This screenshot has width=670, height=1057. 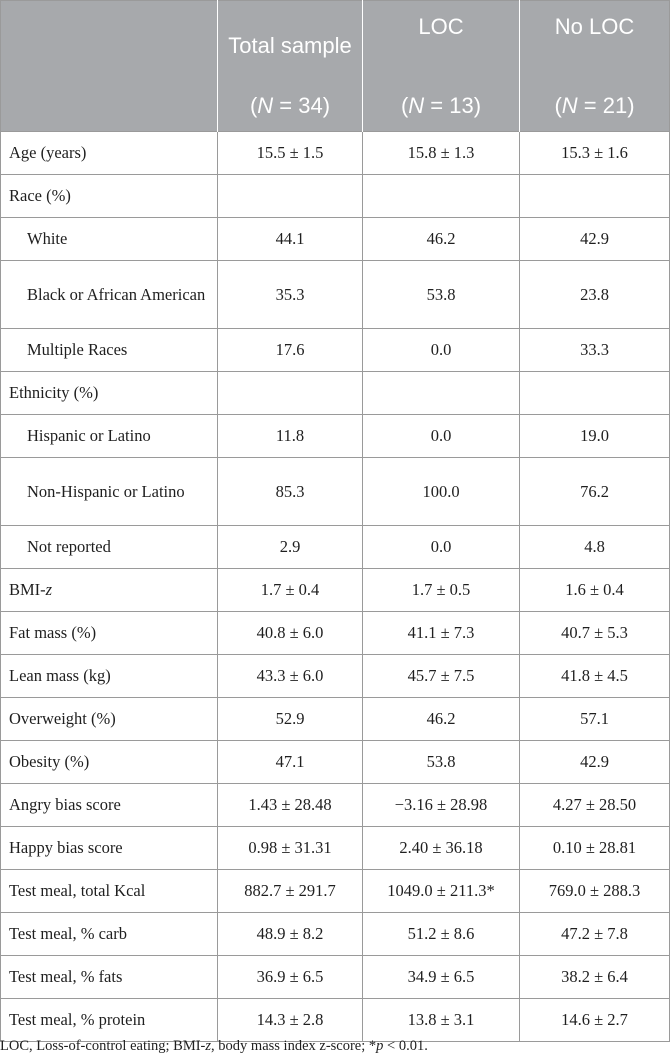 What do you see at coordinates (441, 977) in the screenshot?
I see `cell-loc: 34.9 ± 6.5` at bounding box center [441, 977].